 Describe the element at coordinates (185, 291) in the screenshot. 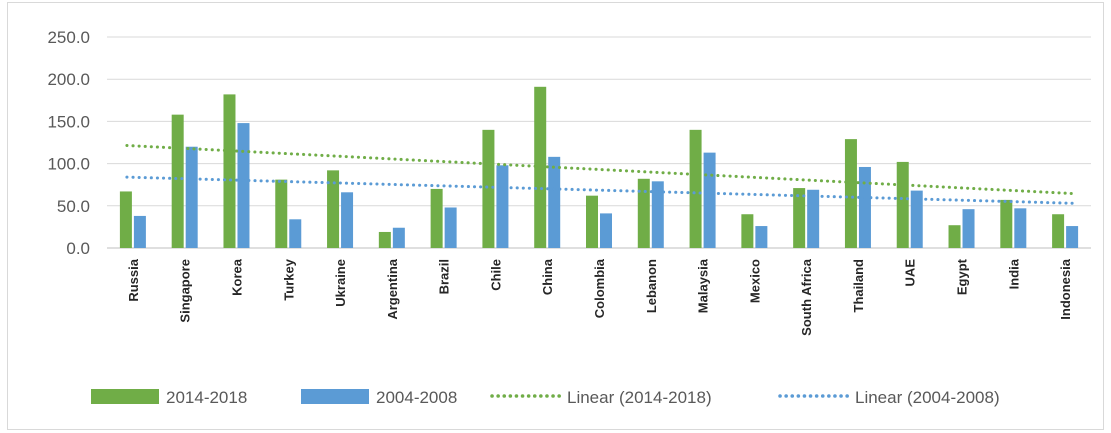

I see `x-tick-label: Singapore` at that location.